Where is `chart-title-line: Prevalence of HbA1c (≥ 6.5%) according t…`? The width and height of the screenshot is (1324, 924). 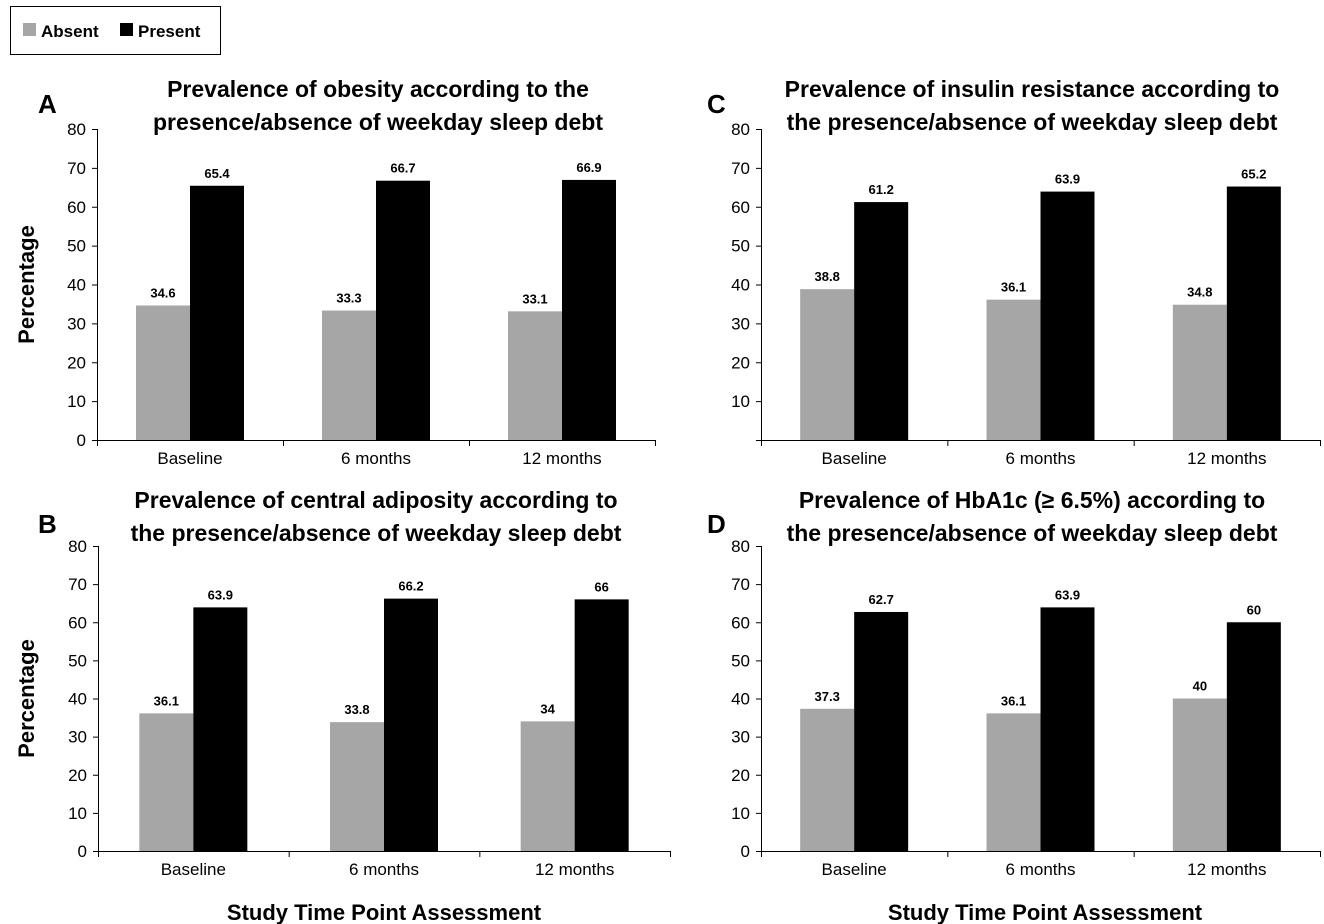 chart-title-line: Prevalence of HbA1c (≥ 6.5%) according t… is located at coordinates (1032, 500).